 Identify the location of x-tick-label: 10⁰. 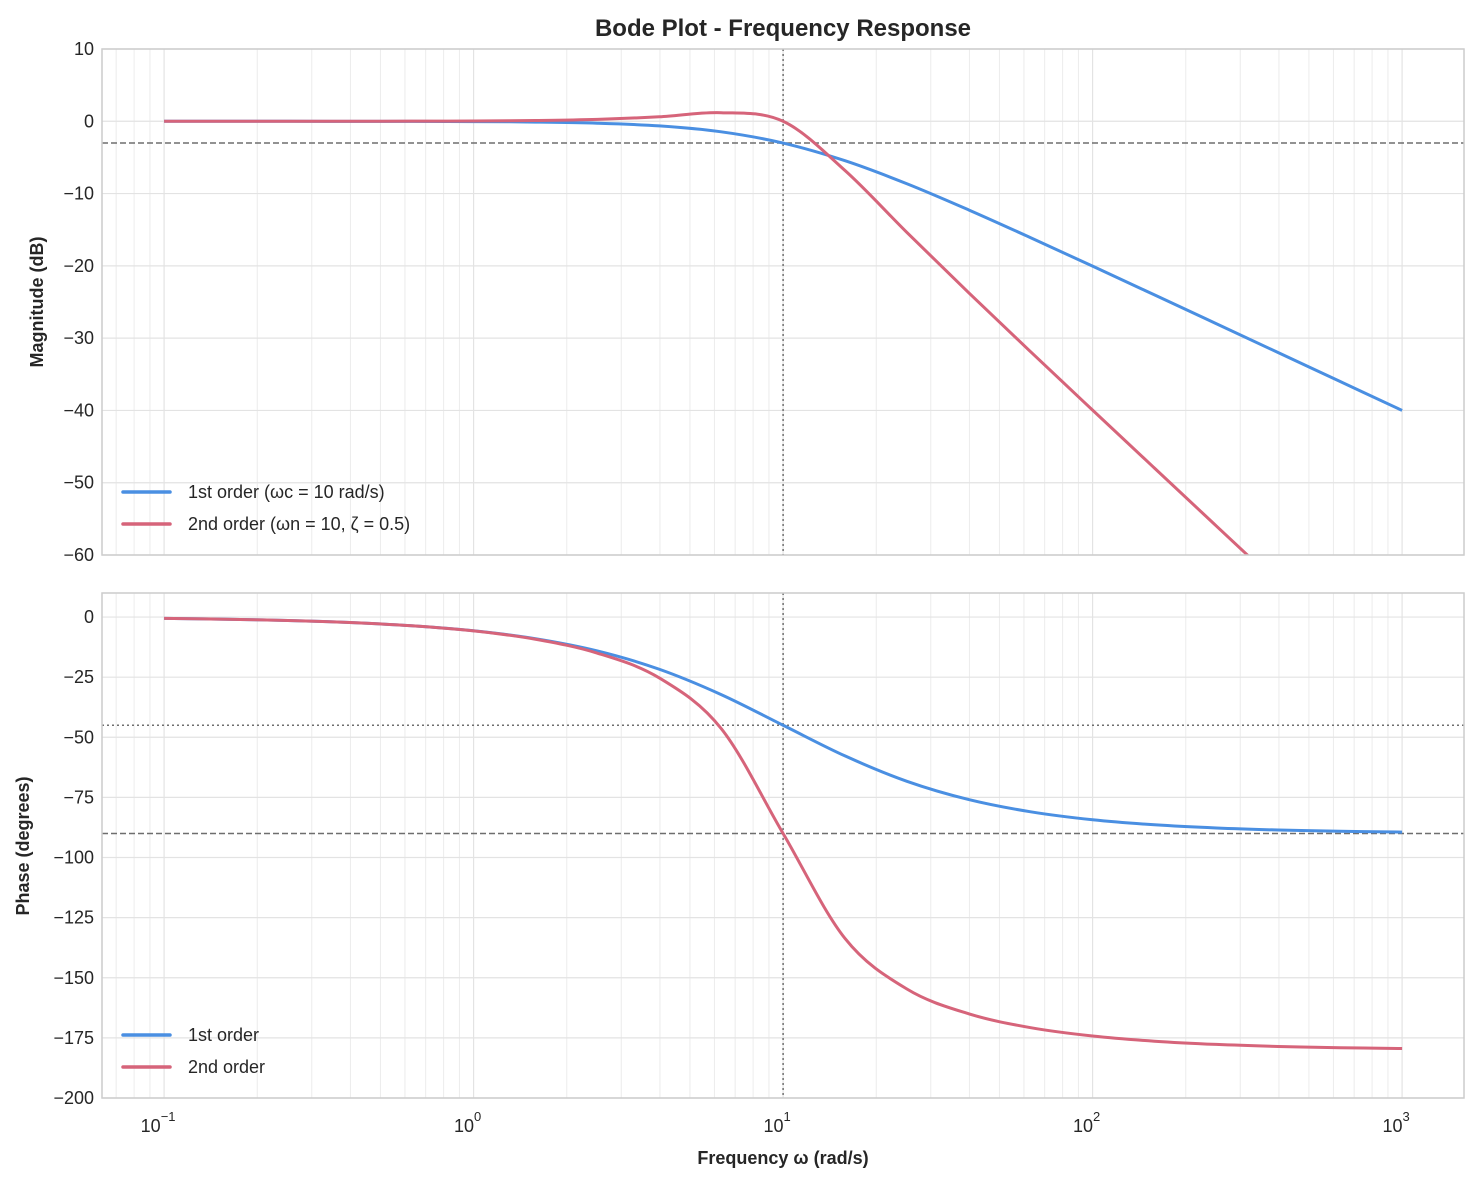
(467, 1122).